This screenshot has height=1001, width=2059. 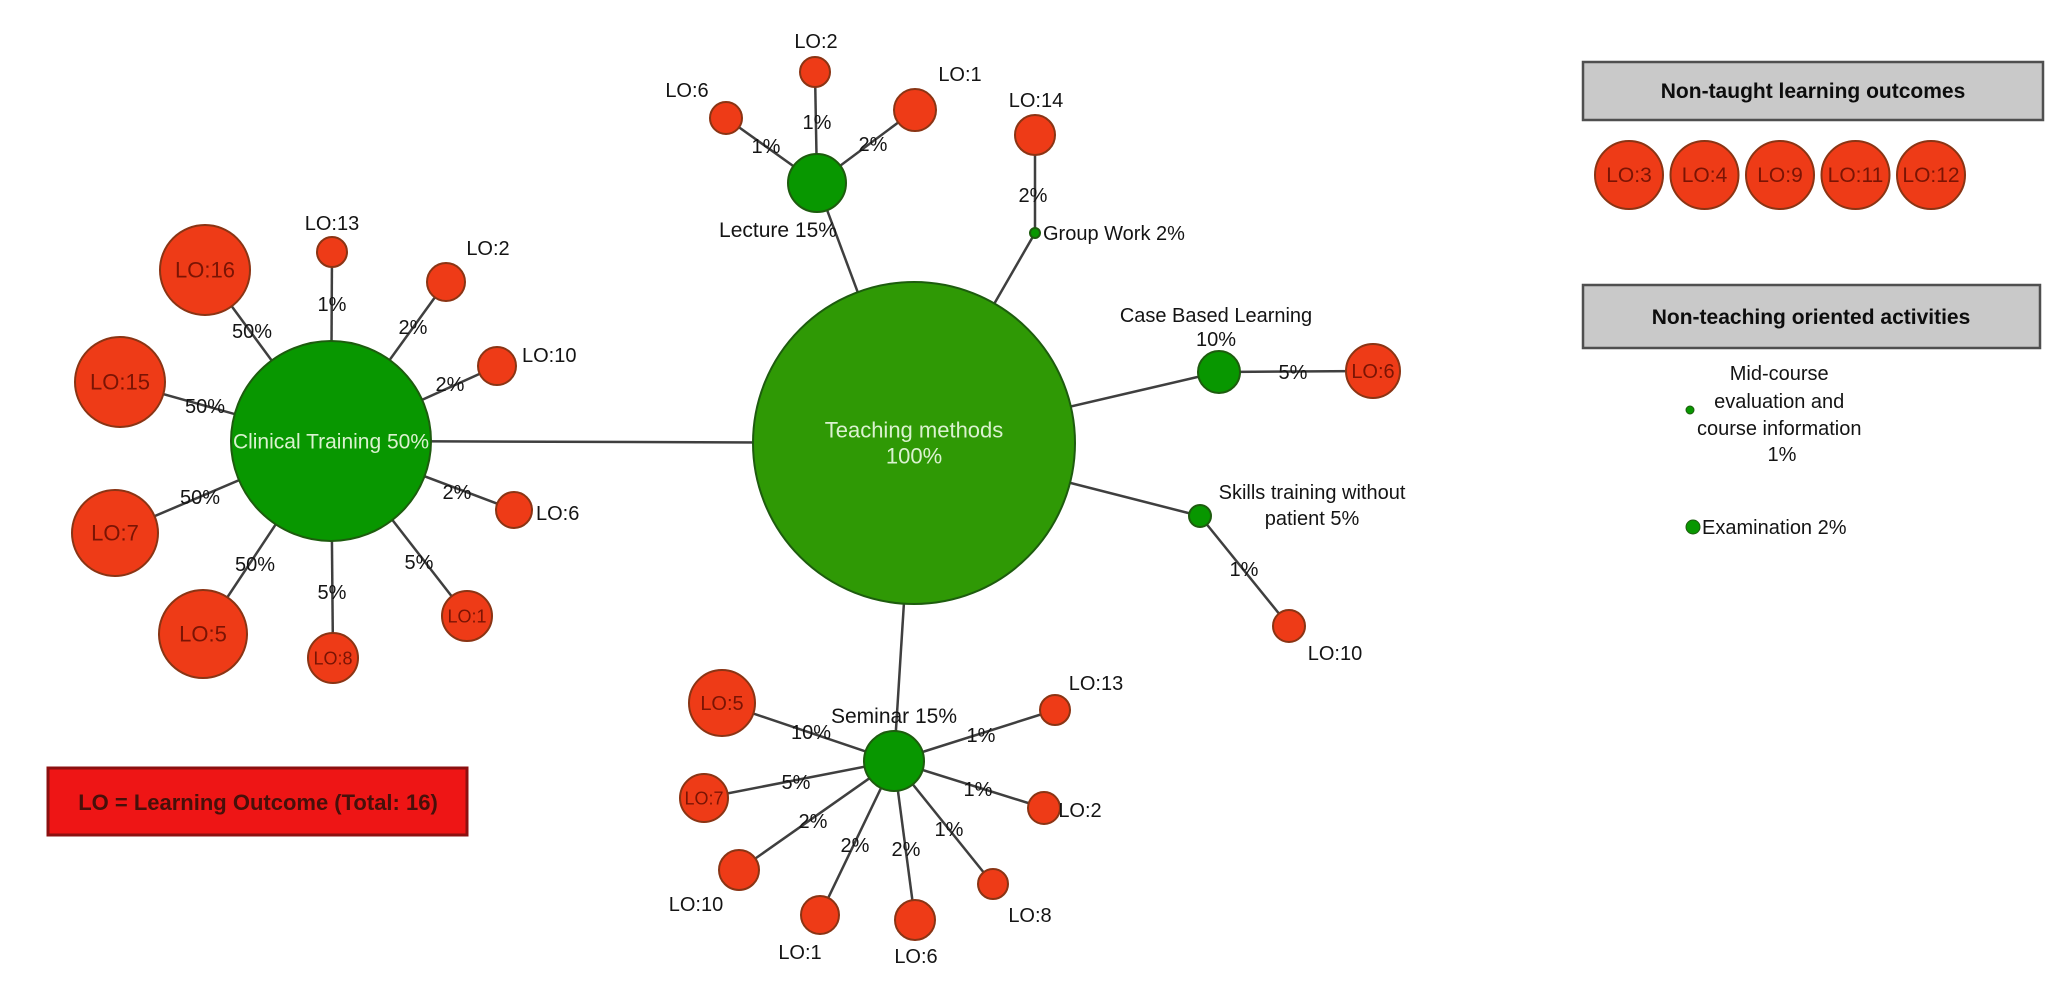 I want to click on edge-label-clinical-c_lo15: 50%, so click(x=205, y=407).